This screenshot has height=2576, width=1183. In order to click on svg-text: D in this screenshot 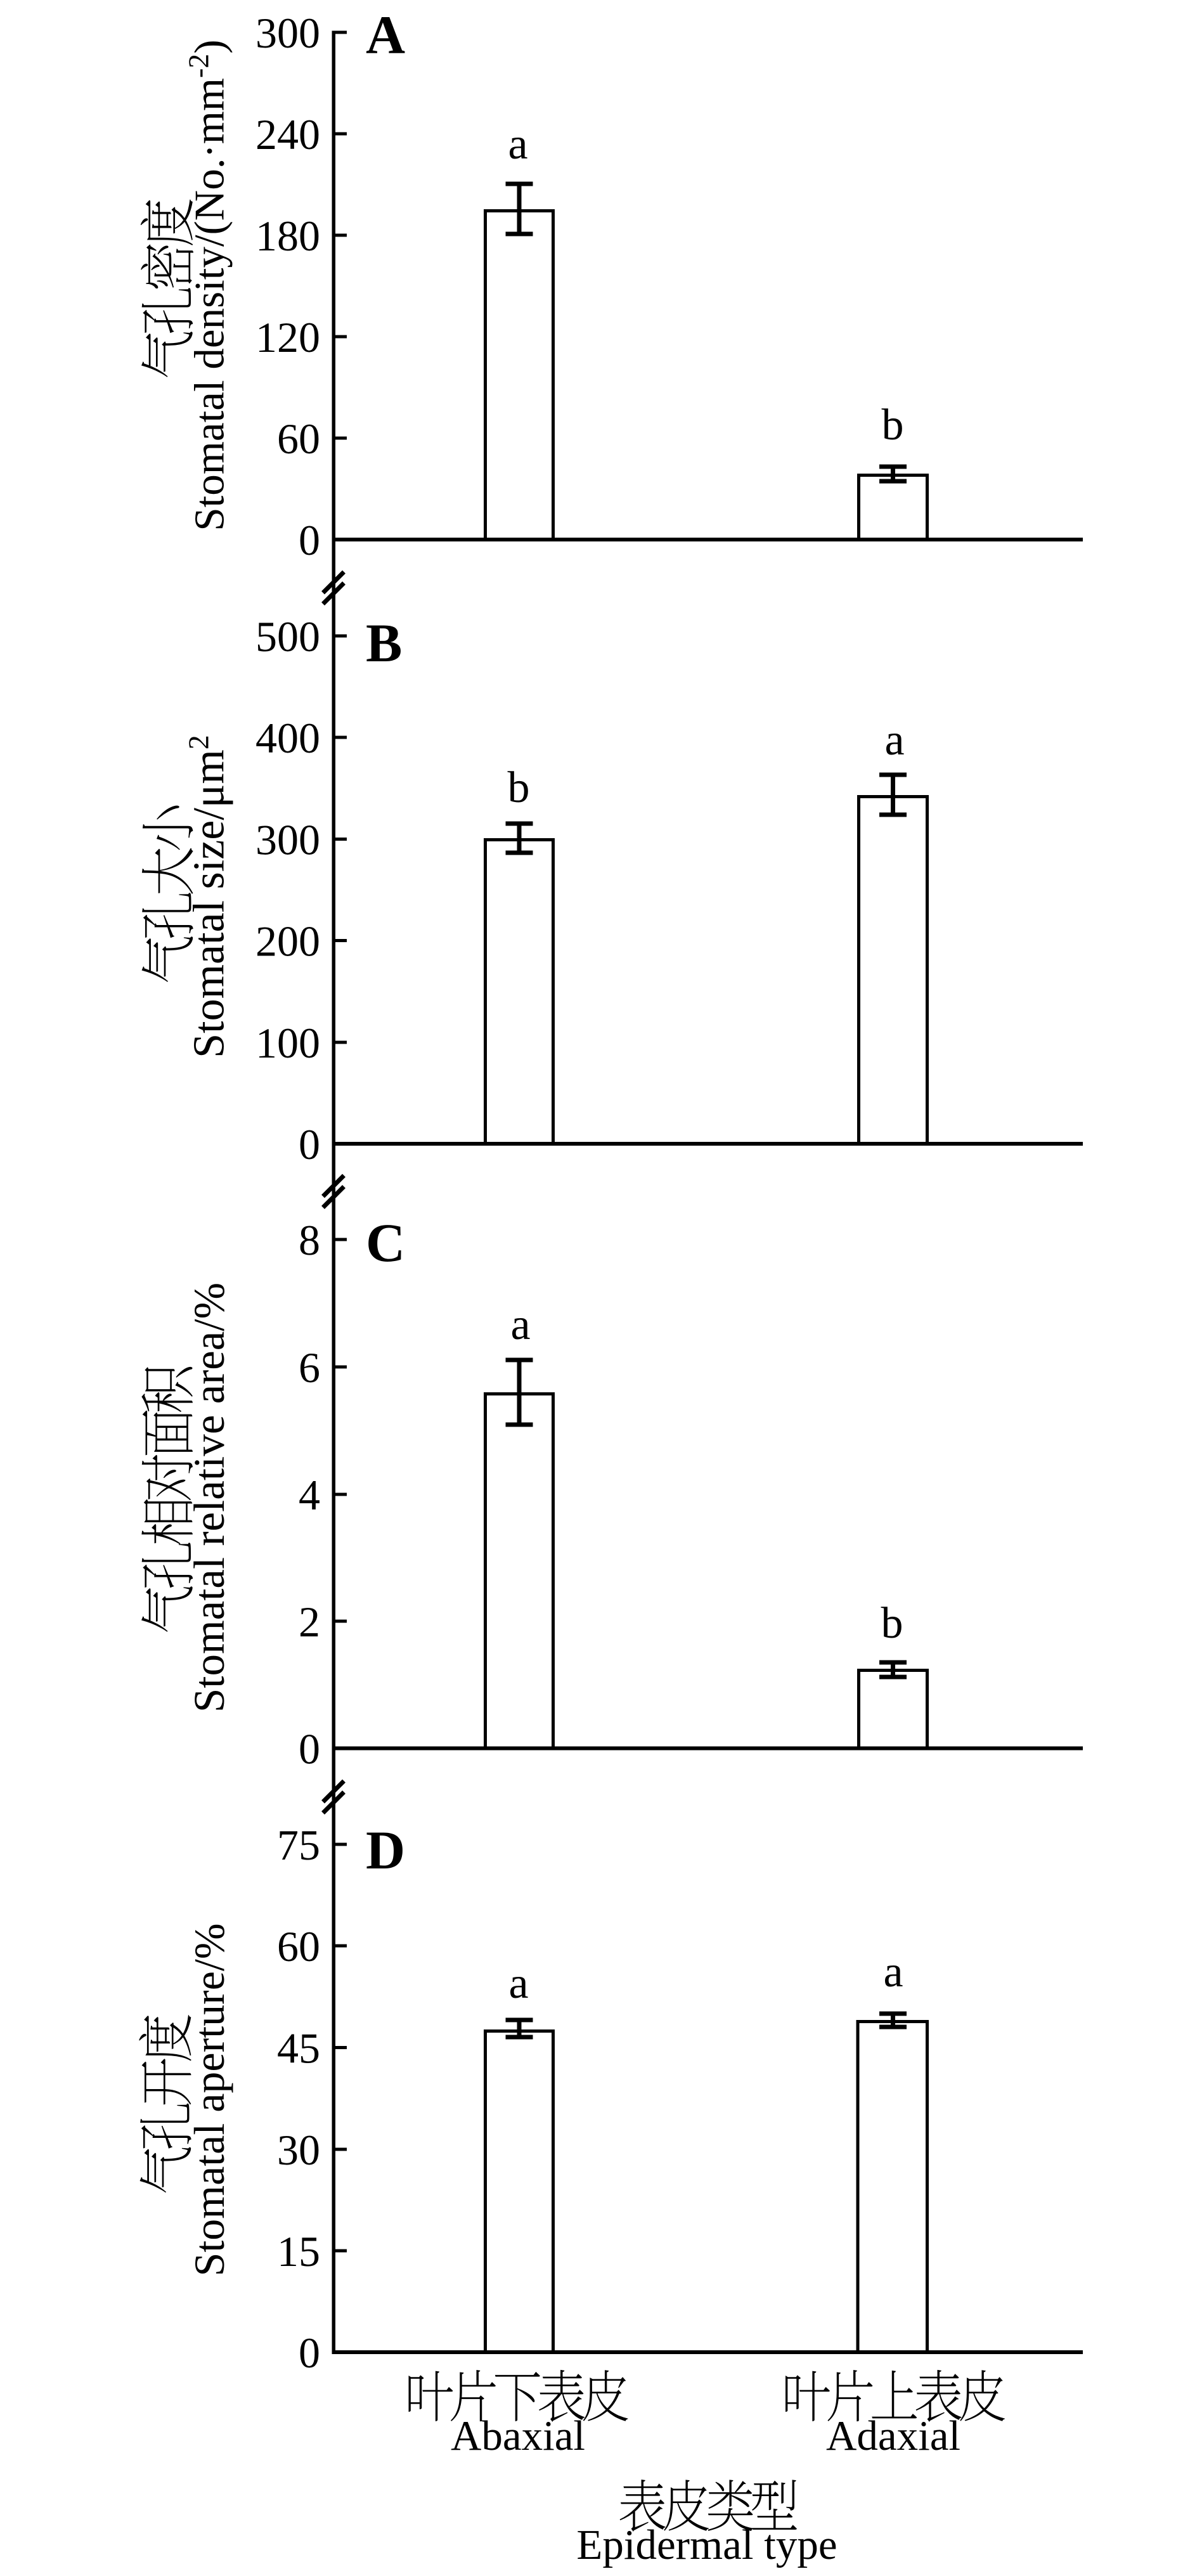, I will do `click(386, 1850)`.